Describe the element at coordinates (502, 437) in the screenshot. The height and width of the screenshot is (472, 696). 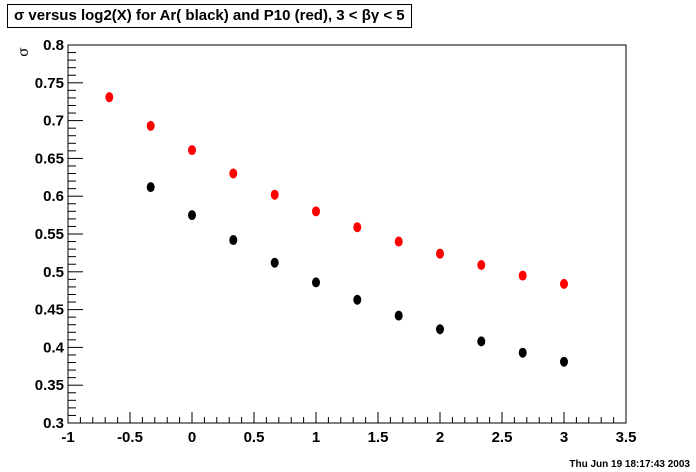
I see `x-tick-label: 2.5` at that location.